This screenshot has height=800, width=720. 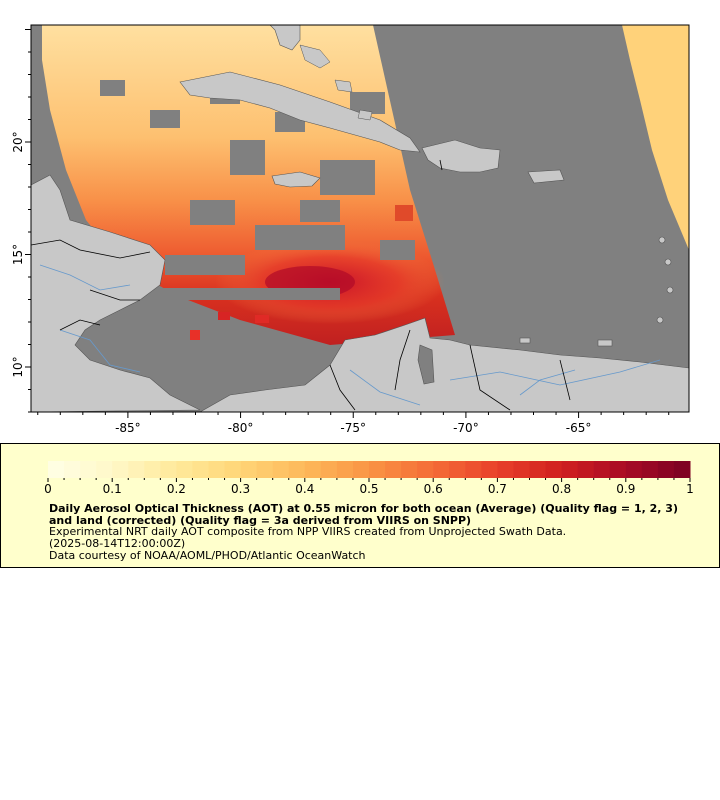 What do you see at coordinates (561, 489) in the screenshot?
I see `colorbar-tick-label: 0.8` at bounding box center [561, 489].